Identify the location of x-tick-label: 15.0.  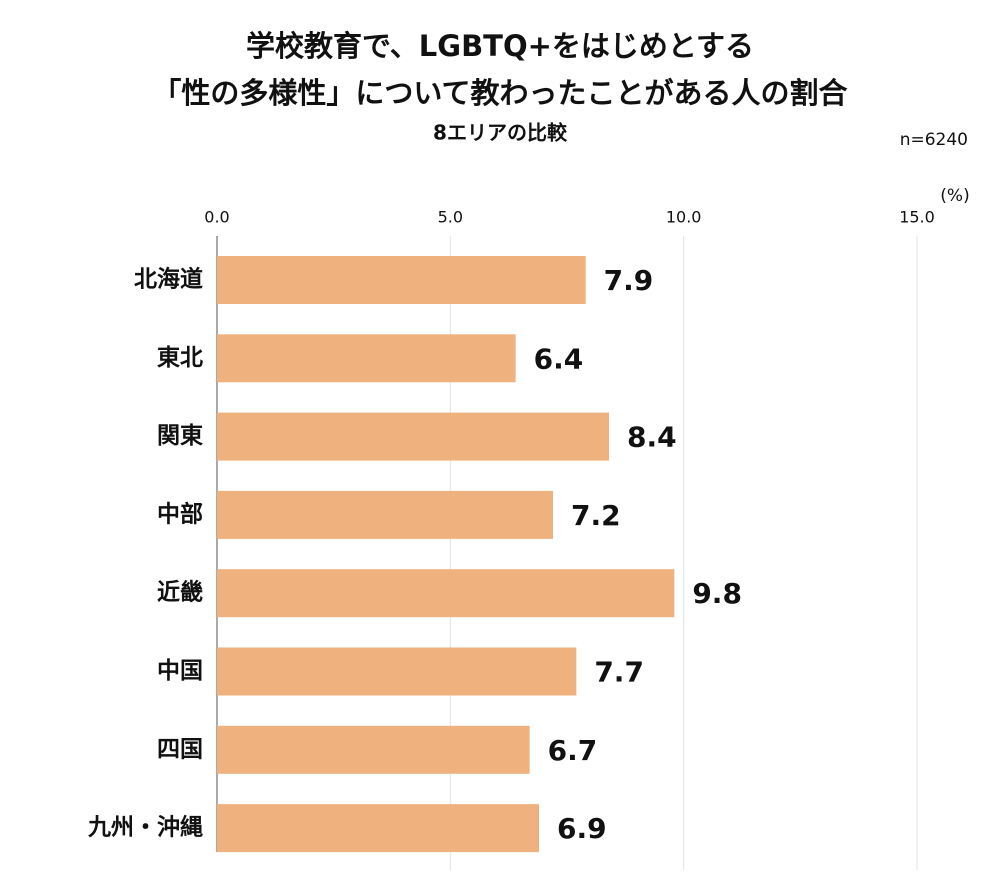
(917, 217).